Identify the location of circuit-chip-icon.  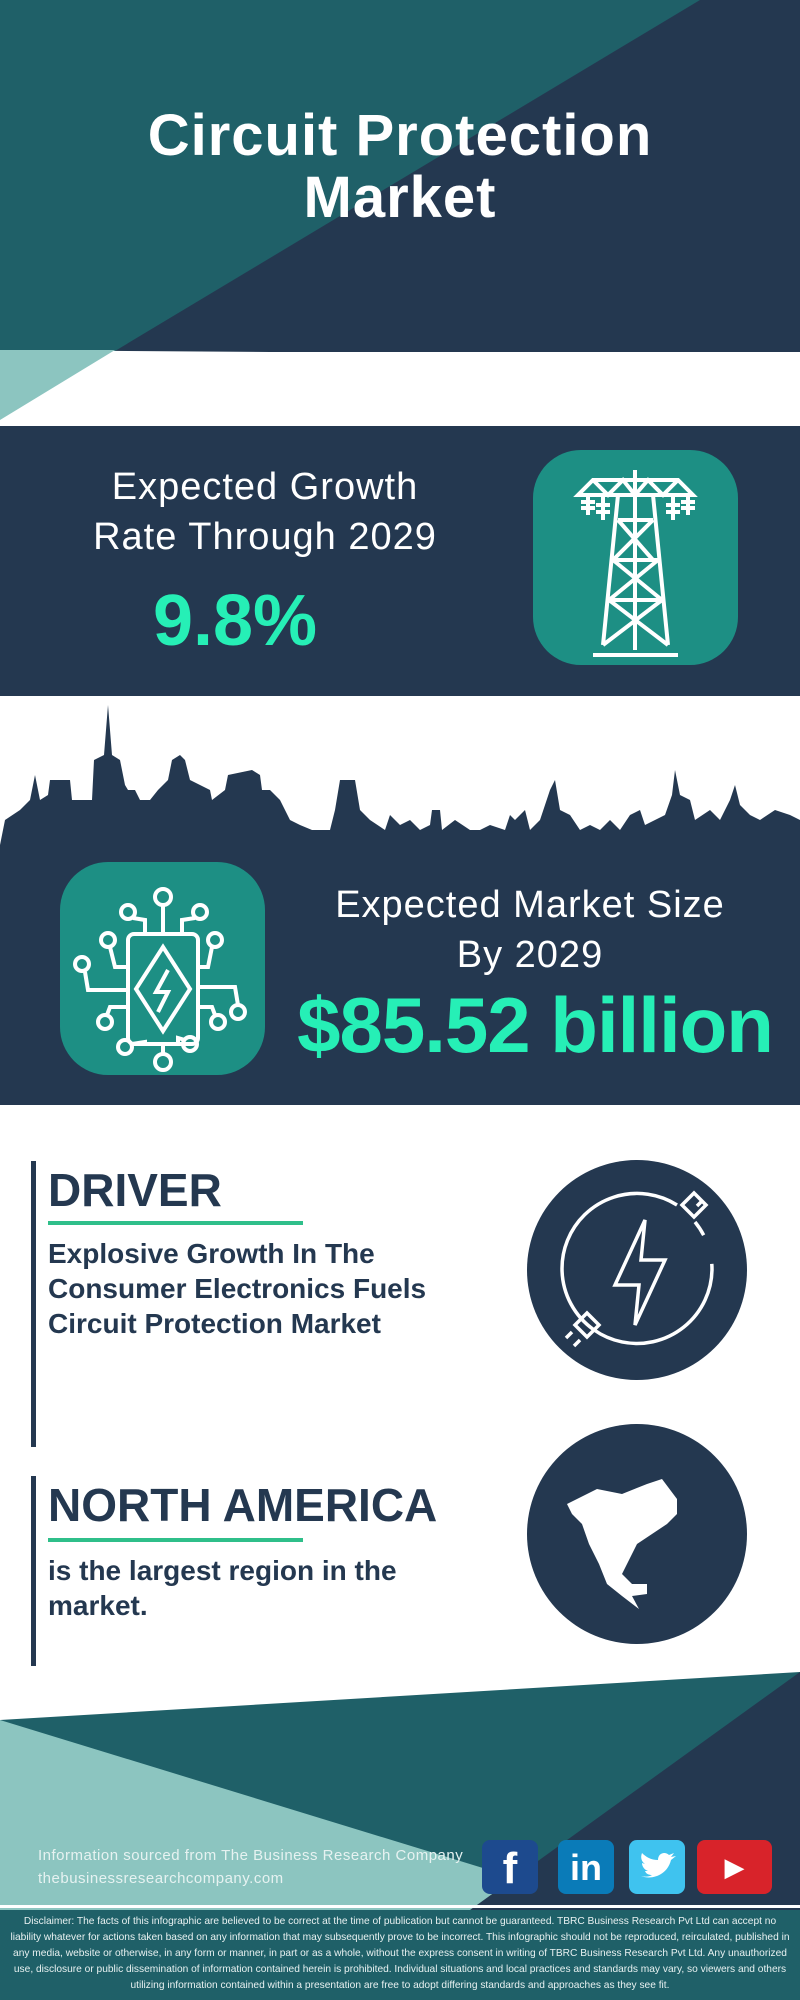
(162, 968).